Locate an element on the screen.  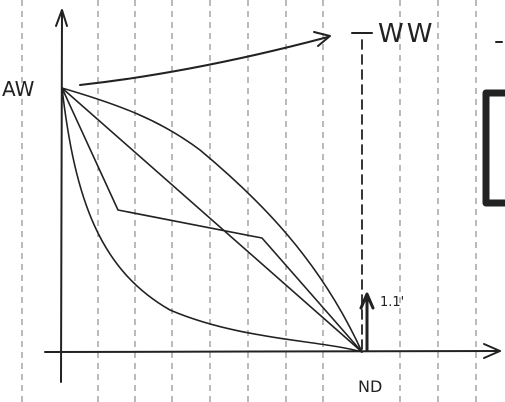
y-axis-label: AW is located at coordinates (18, 89).